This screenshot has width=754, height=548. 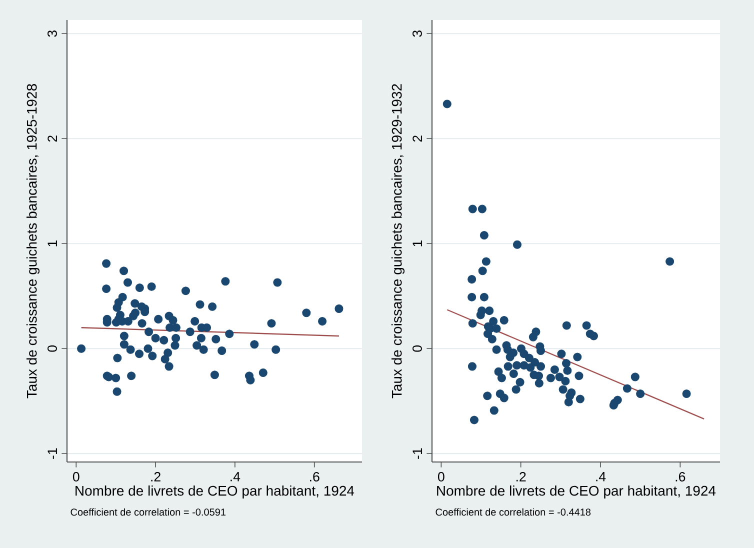 I want to click on text: Coefficient de correlation = -0.4418, so click(x=513, y=512).